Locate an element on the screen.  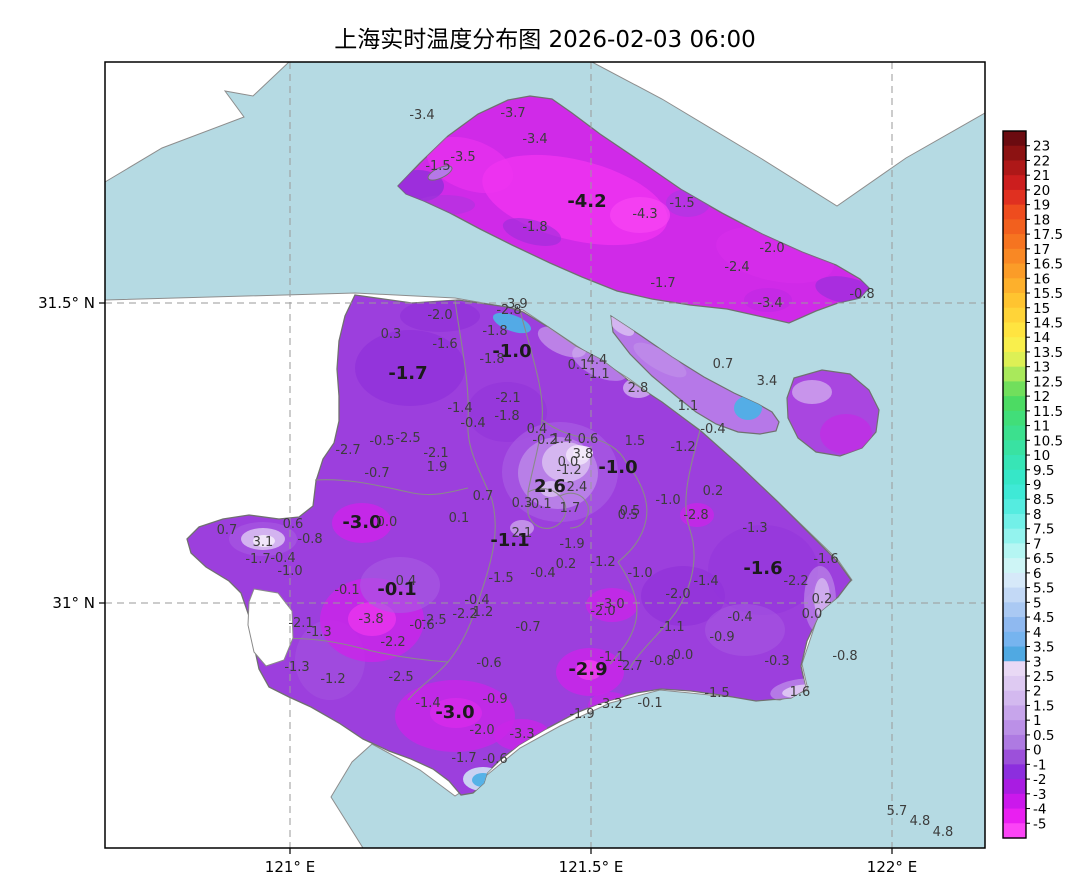
station-temperature: -3.3 is located at coordinates (521, 734).